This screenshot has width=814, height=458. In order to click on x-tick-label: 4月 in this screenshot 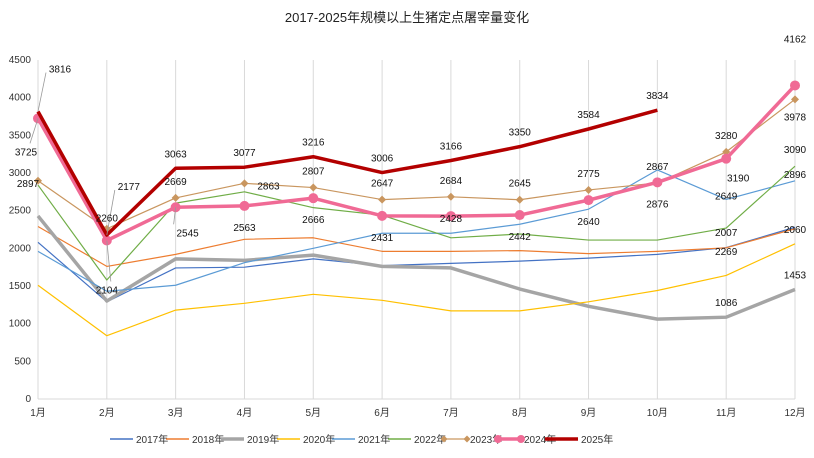, I will do `click(245, 413)`.